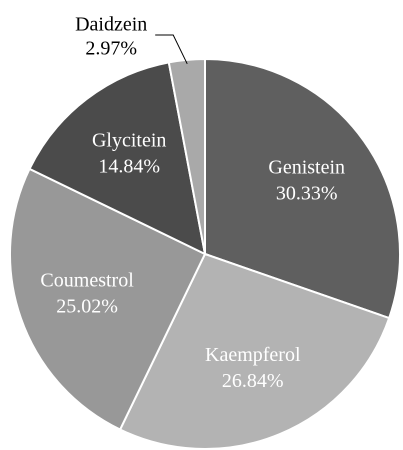 The width and height of the screenshot is (403, 450). Describe the element at coordinates (111, 25) in the screenshot. I see `slice-label: Daidzein` at that location.